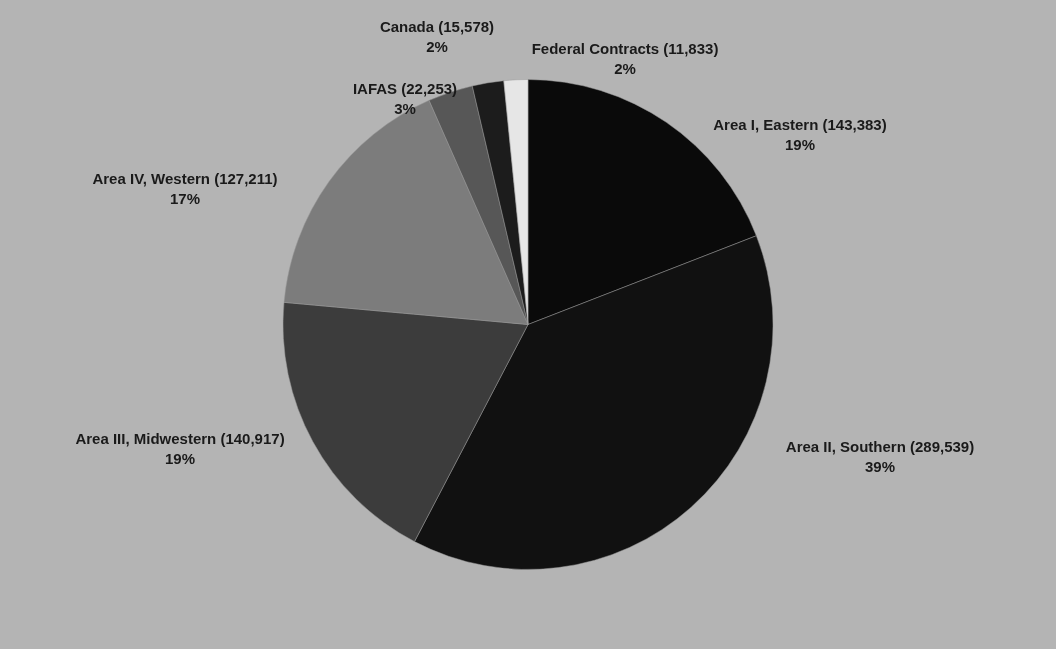  Describe the element at coordinates (185, 188) in the screenshot. I see `slice-label: Area IV, Western (127,211) 17%` at that location.